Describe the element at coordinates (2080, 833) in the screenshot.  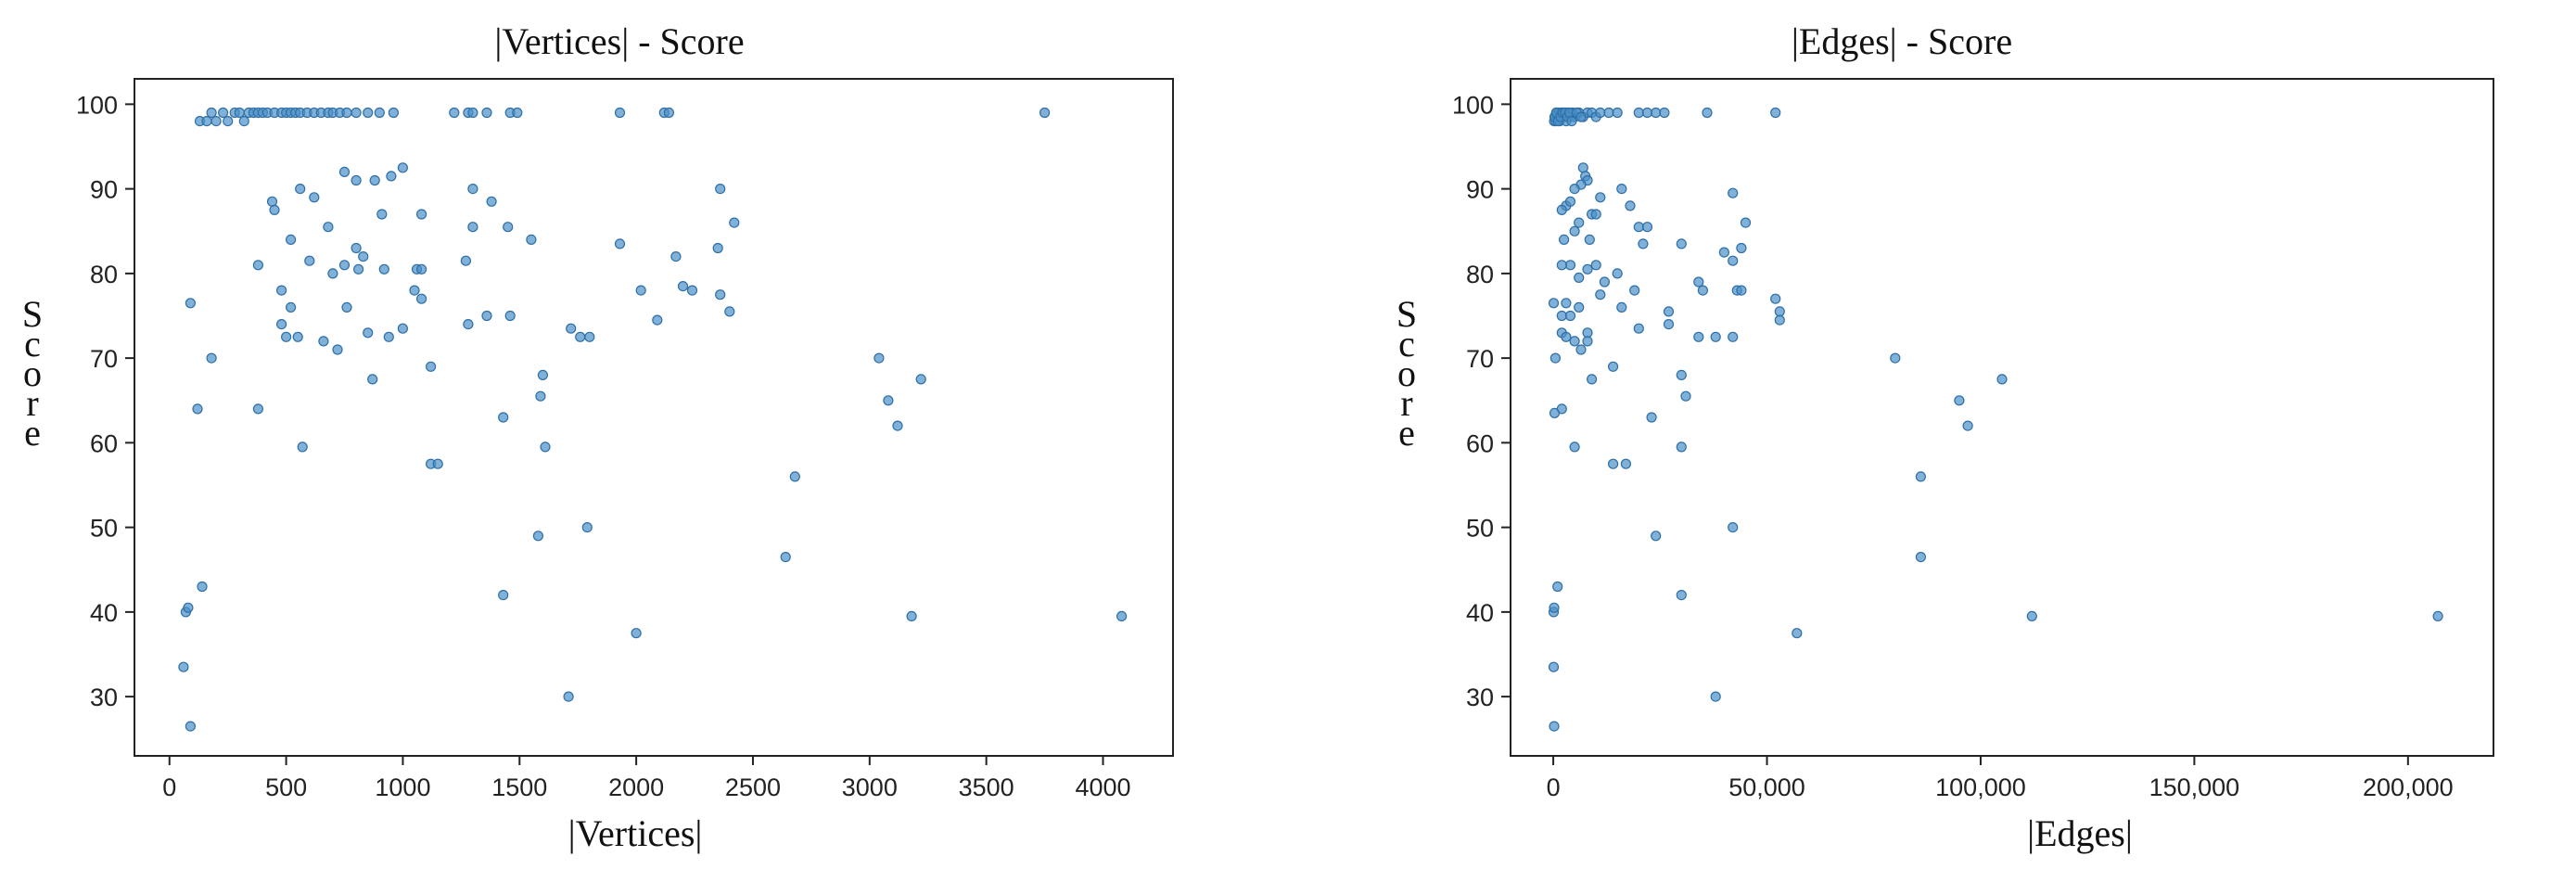
I see `x-axis-label: |Edges|` at that location.